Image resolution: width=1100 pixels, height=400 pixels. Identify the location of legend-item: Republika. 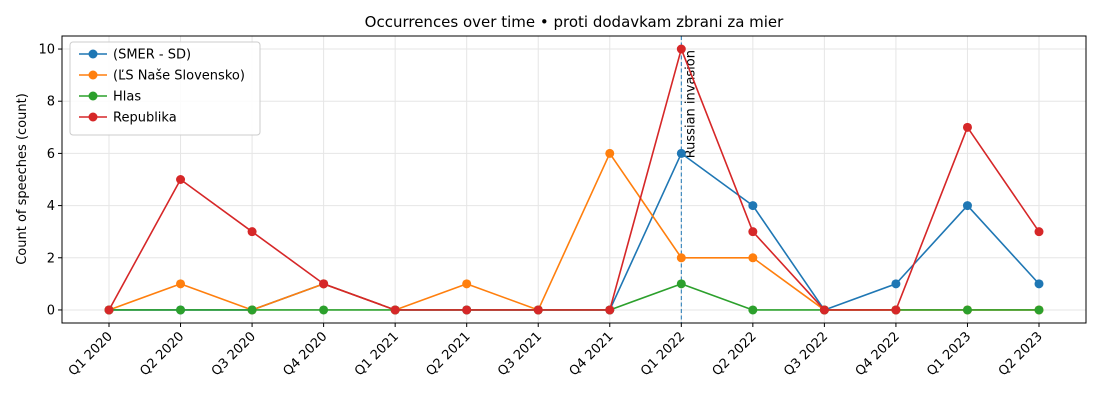
(128, 118).